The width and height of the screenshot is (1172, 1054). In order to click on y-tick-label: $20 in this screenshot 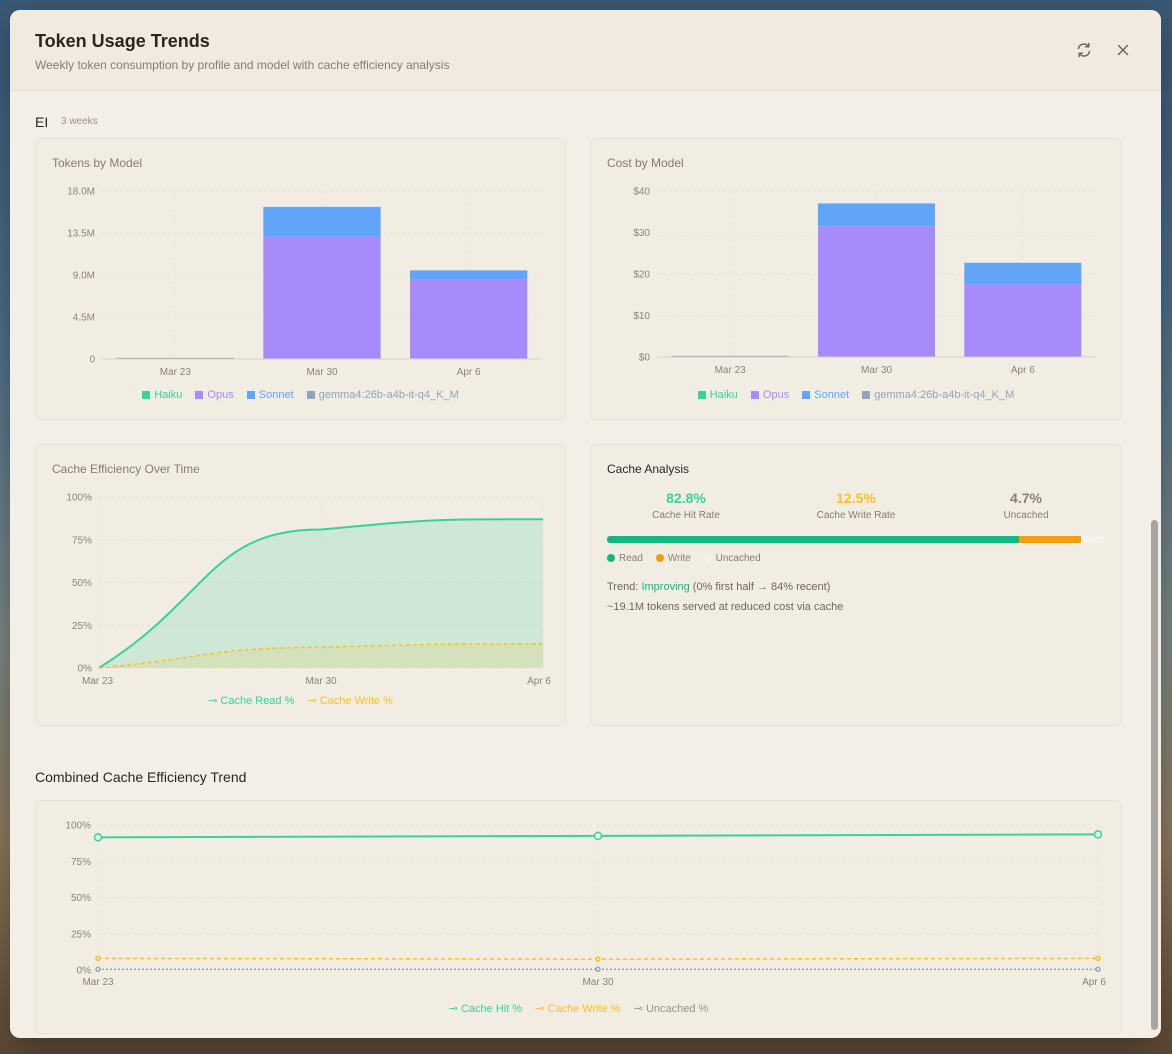, I will do `click(641, 275)`.